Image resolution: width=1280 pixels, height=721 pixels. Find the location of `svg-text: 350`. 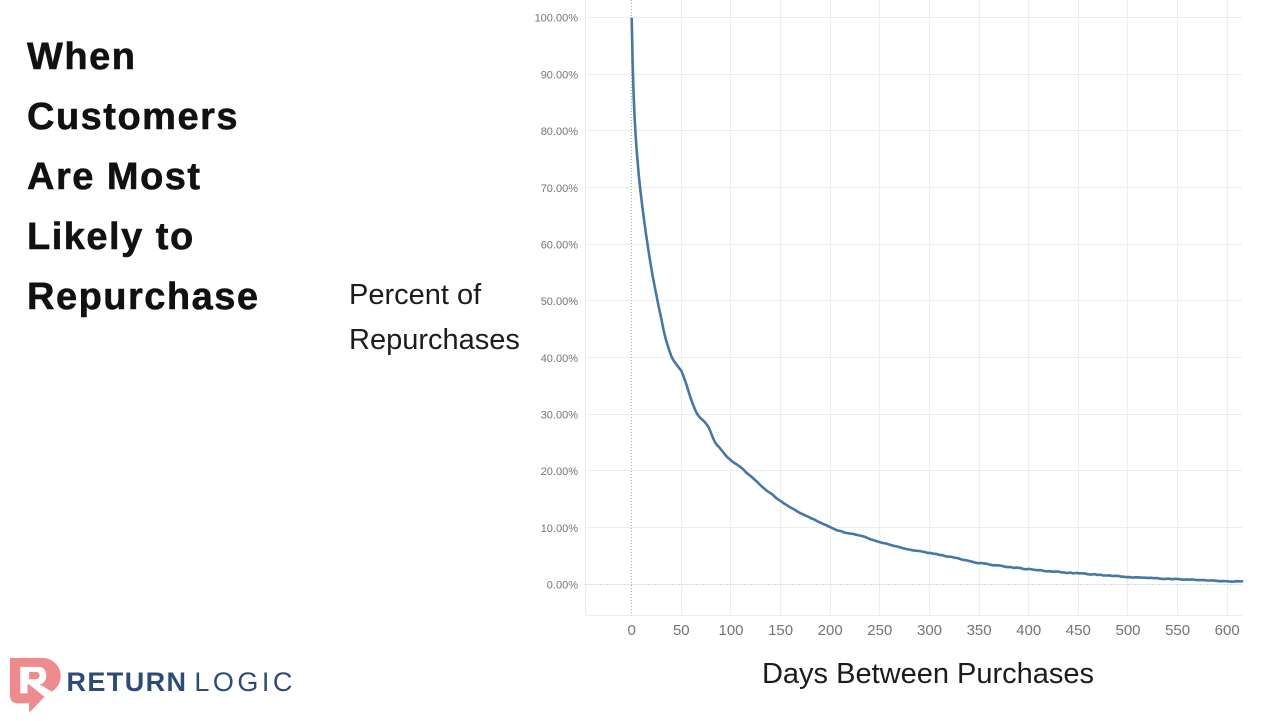

svg-text: 350 is located at coordinates (979, 630).